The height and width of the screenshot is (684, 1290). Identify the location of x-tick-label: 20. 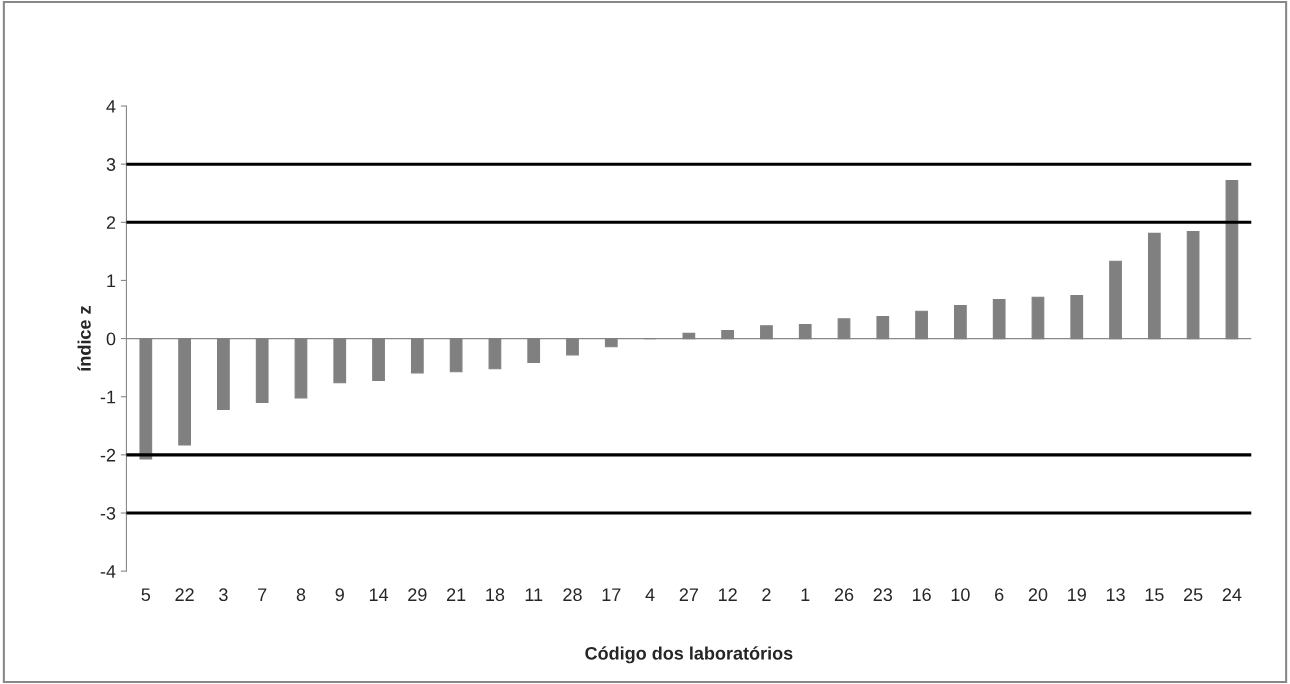
(1038, 595).